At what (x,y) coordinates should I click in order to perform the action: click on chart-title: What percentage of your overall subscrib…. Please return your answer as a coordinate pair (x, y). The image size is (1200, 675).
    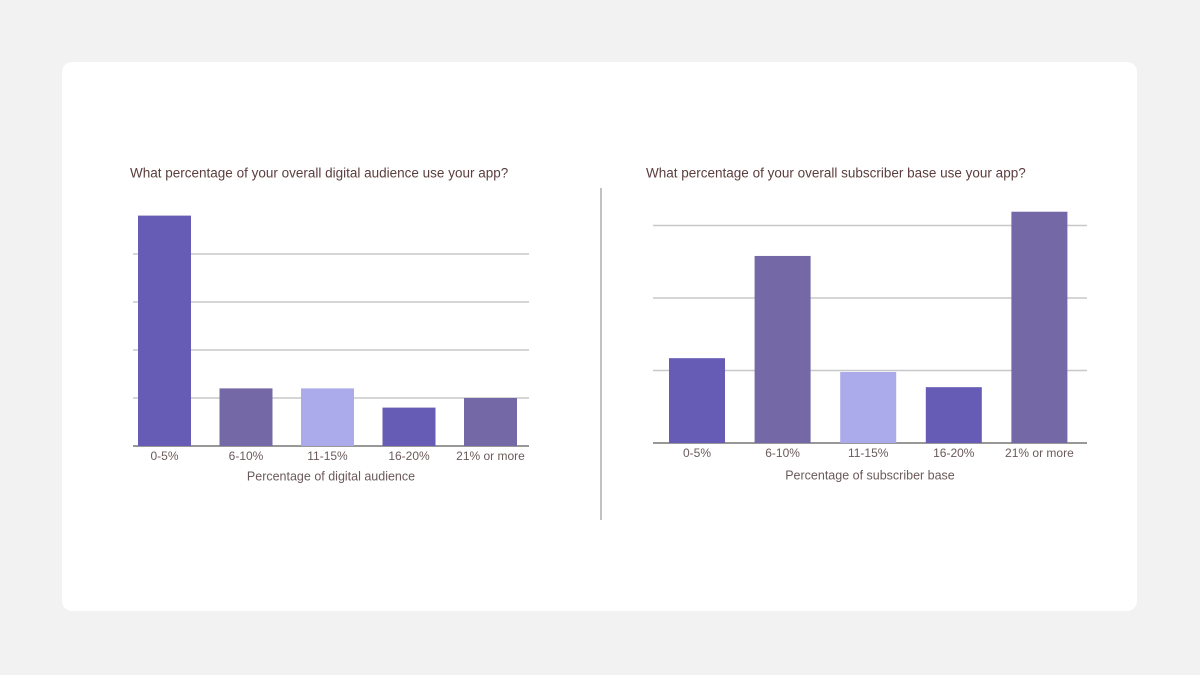
    Looking at the image, I should click on (836, 173).